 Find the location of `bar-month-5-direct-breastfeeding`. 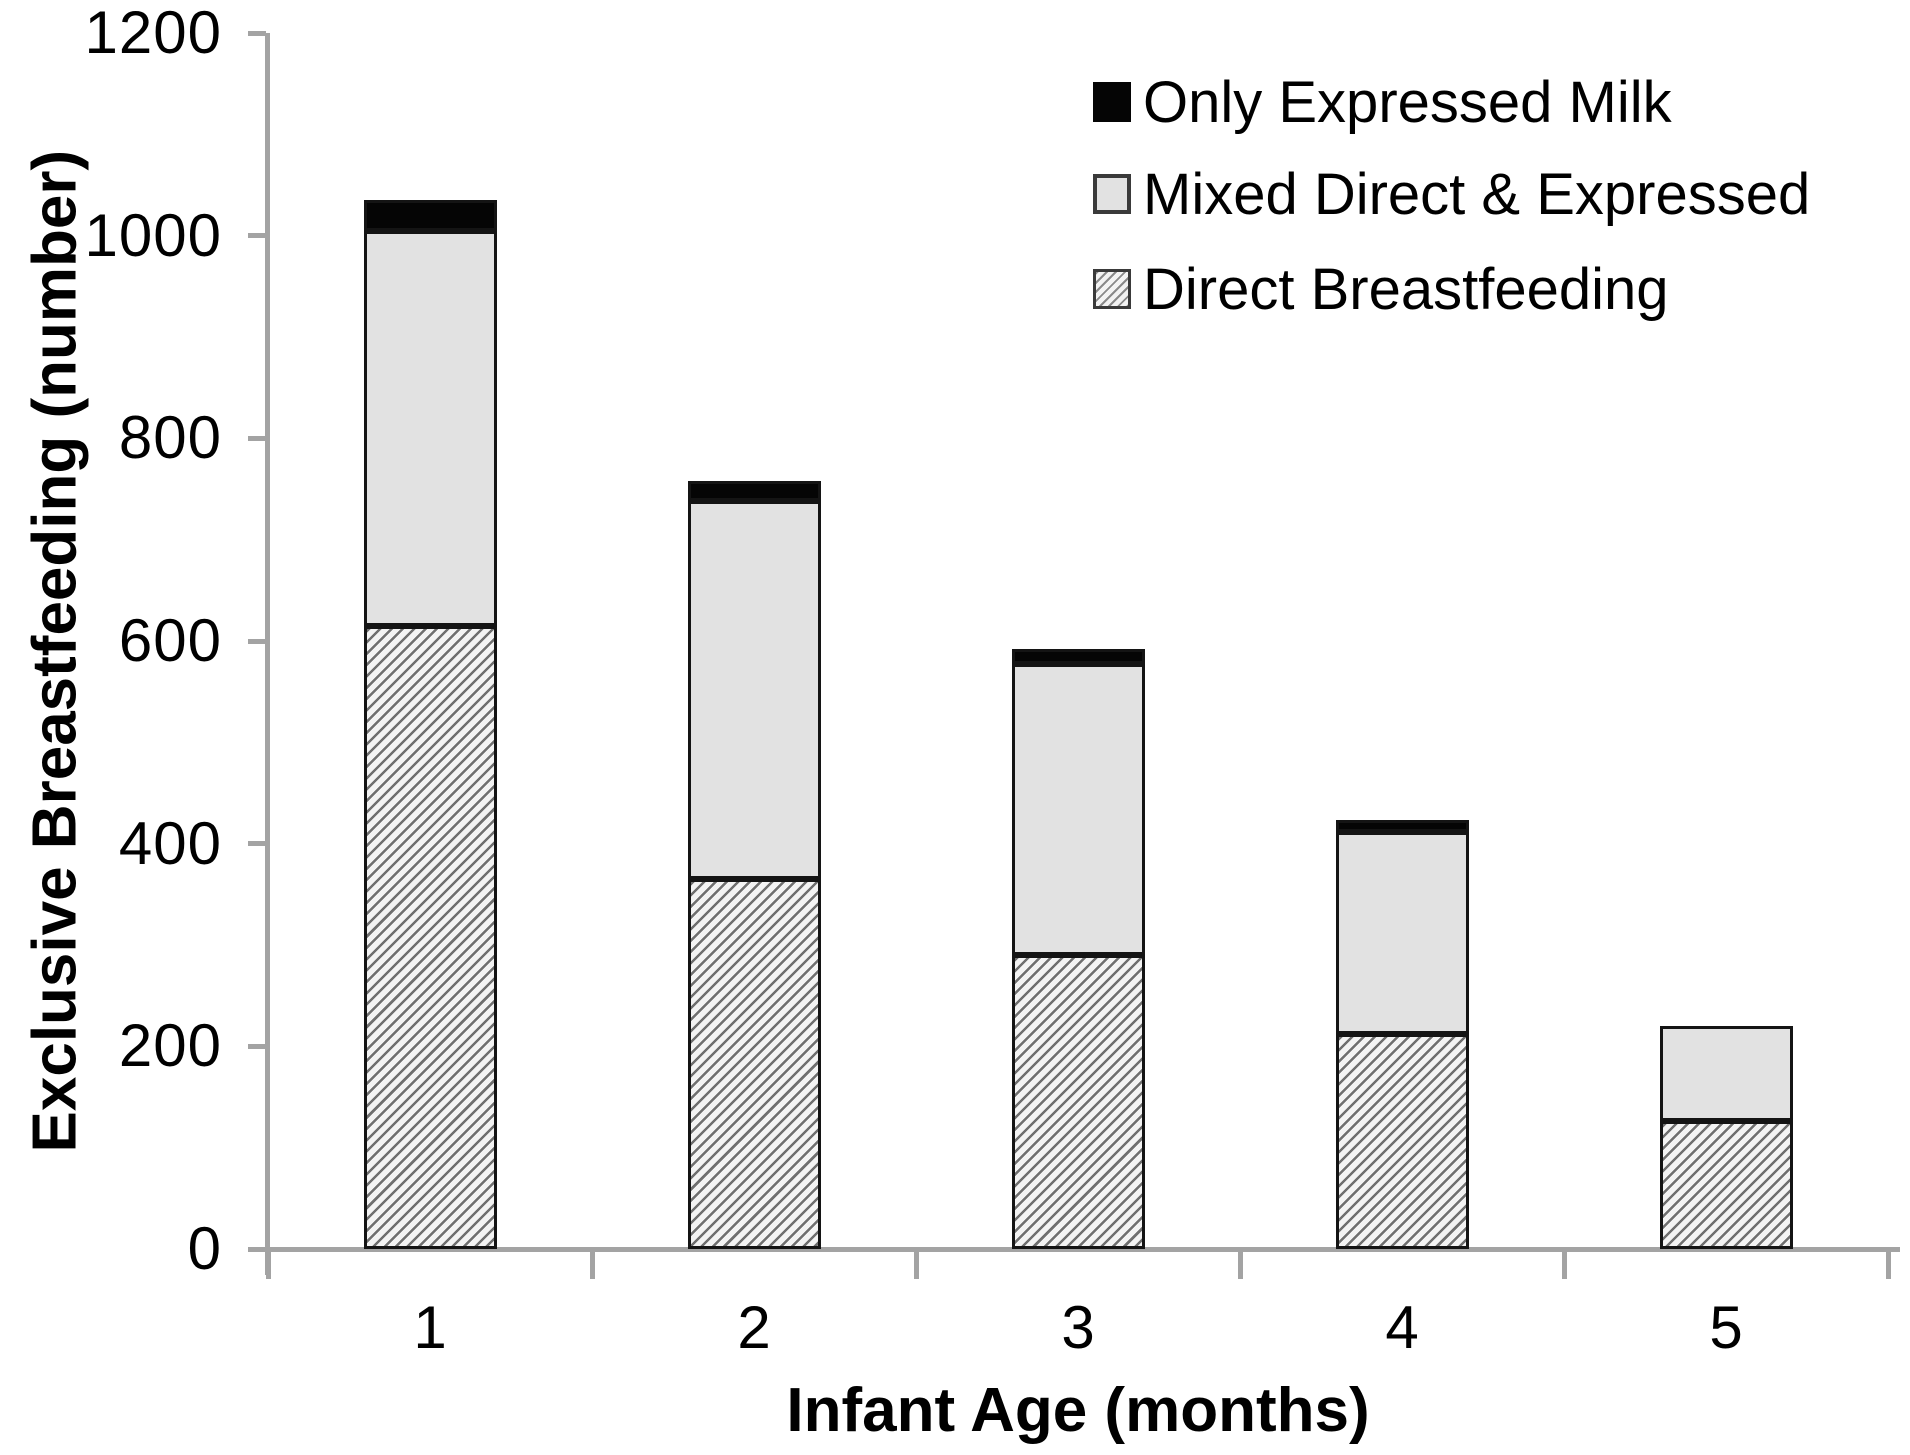

bar-month-5-direct-breastfeeding is located at coordinates (1726, 1185).